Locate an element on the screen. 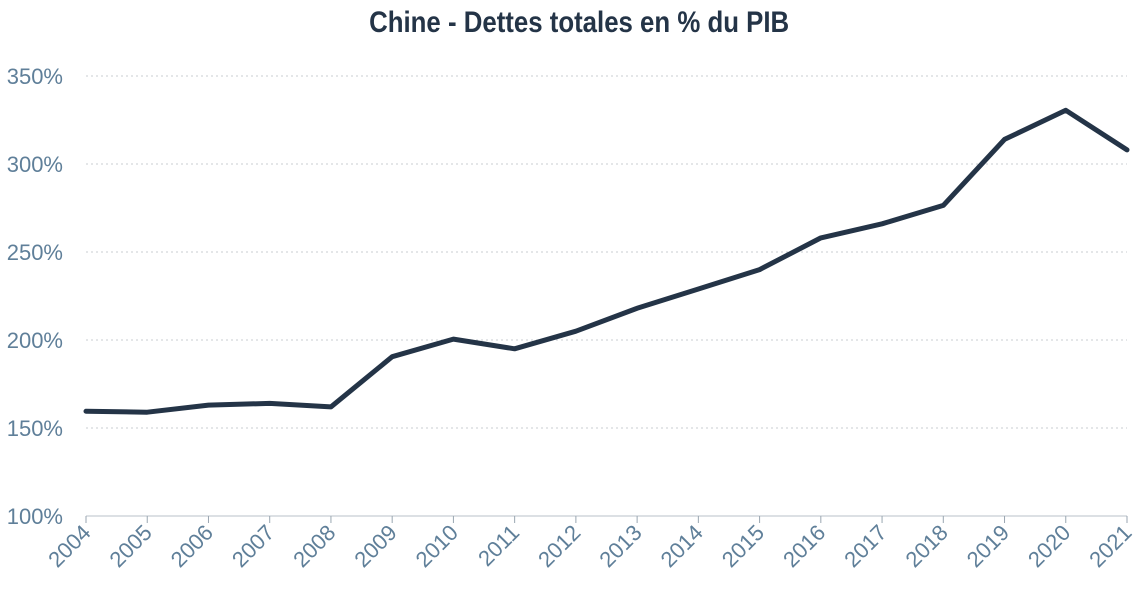  chart-title: Chine - Dettes totales en % du PIB is located at coordinates (579, 22).